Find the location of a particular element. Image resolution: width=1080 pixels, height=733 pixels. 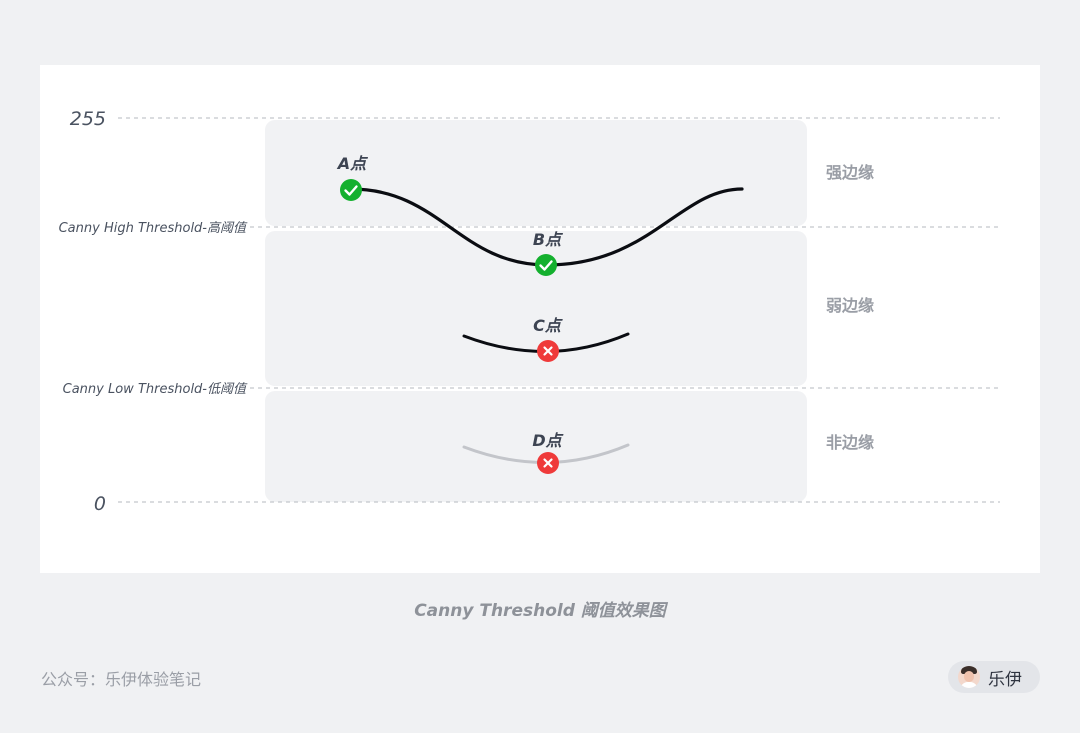

weak-edge-region is located at coordinates (536, 308).